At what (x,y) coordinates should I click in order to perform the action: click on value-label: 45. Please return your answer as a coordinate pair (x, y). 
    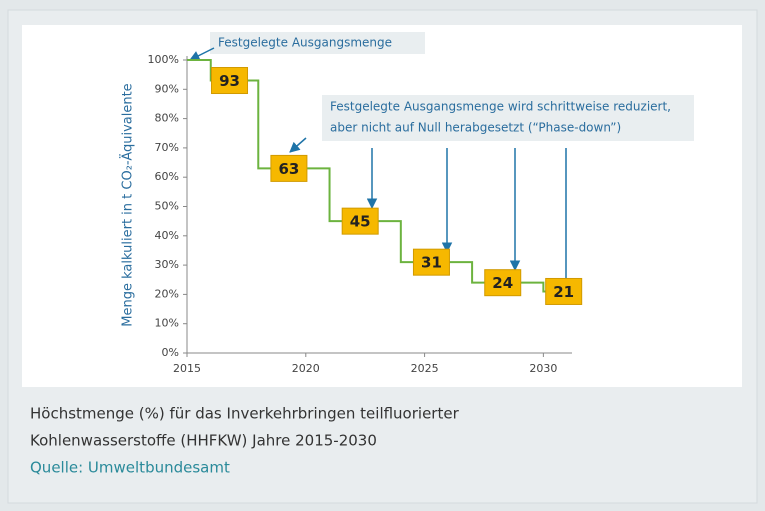
    Looking at the image, I should click on (360, 222).